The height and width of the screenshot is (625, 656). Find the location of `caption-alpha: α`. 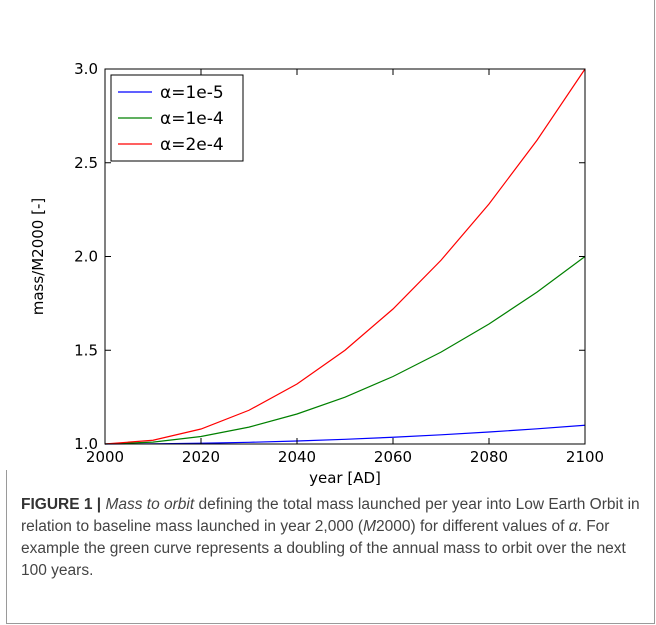

caption-alpha: α is located at coordinates (573, 526).